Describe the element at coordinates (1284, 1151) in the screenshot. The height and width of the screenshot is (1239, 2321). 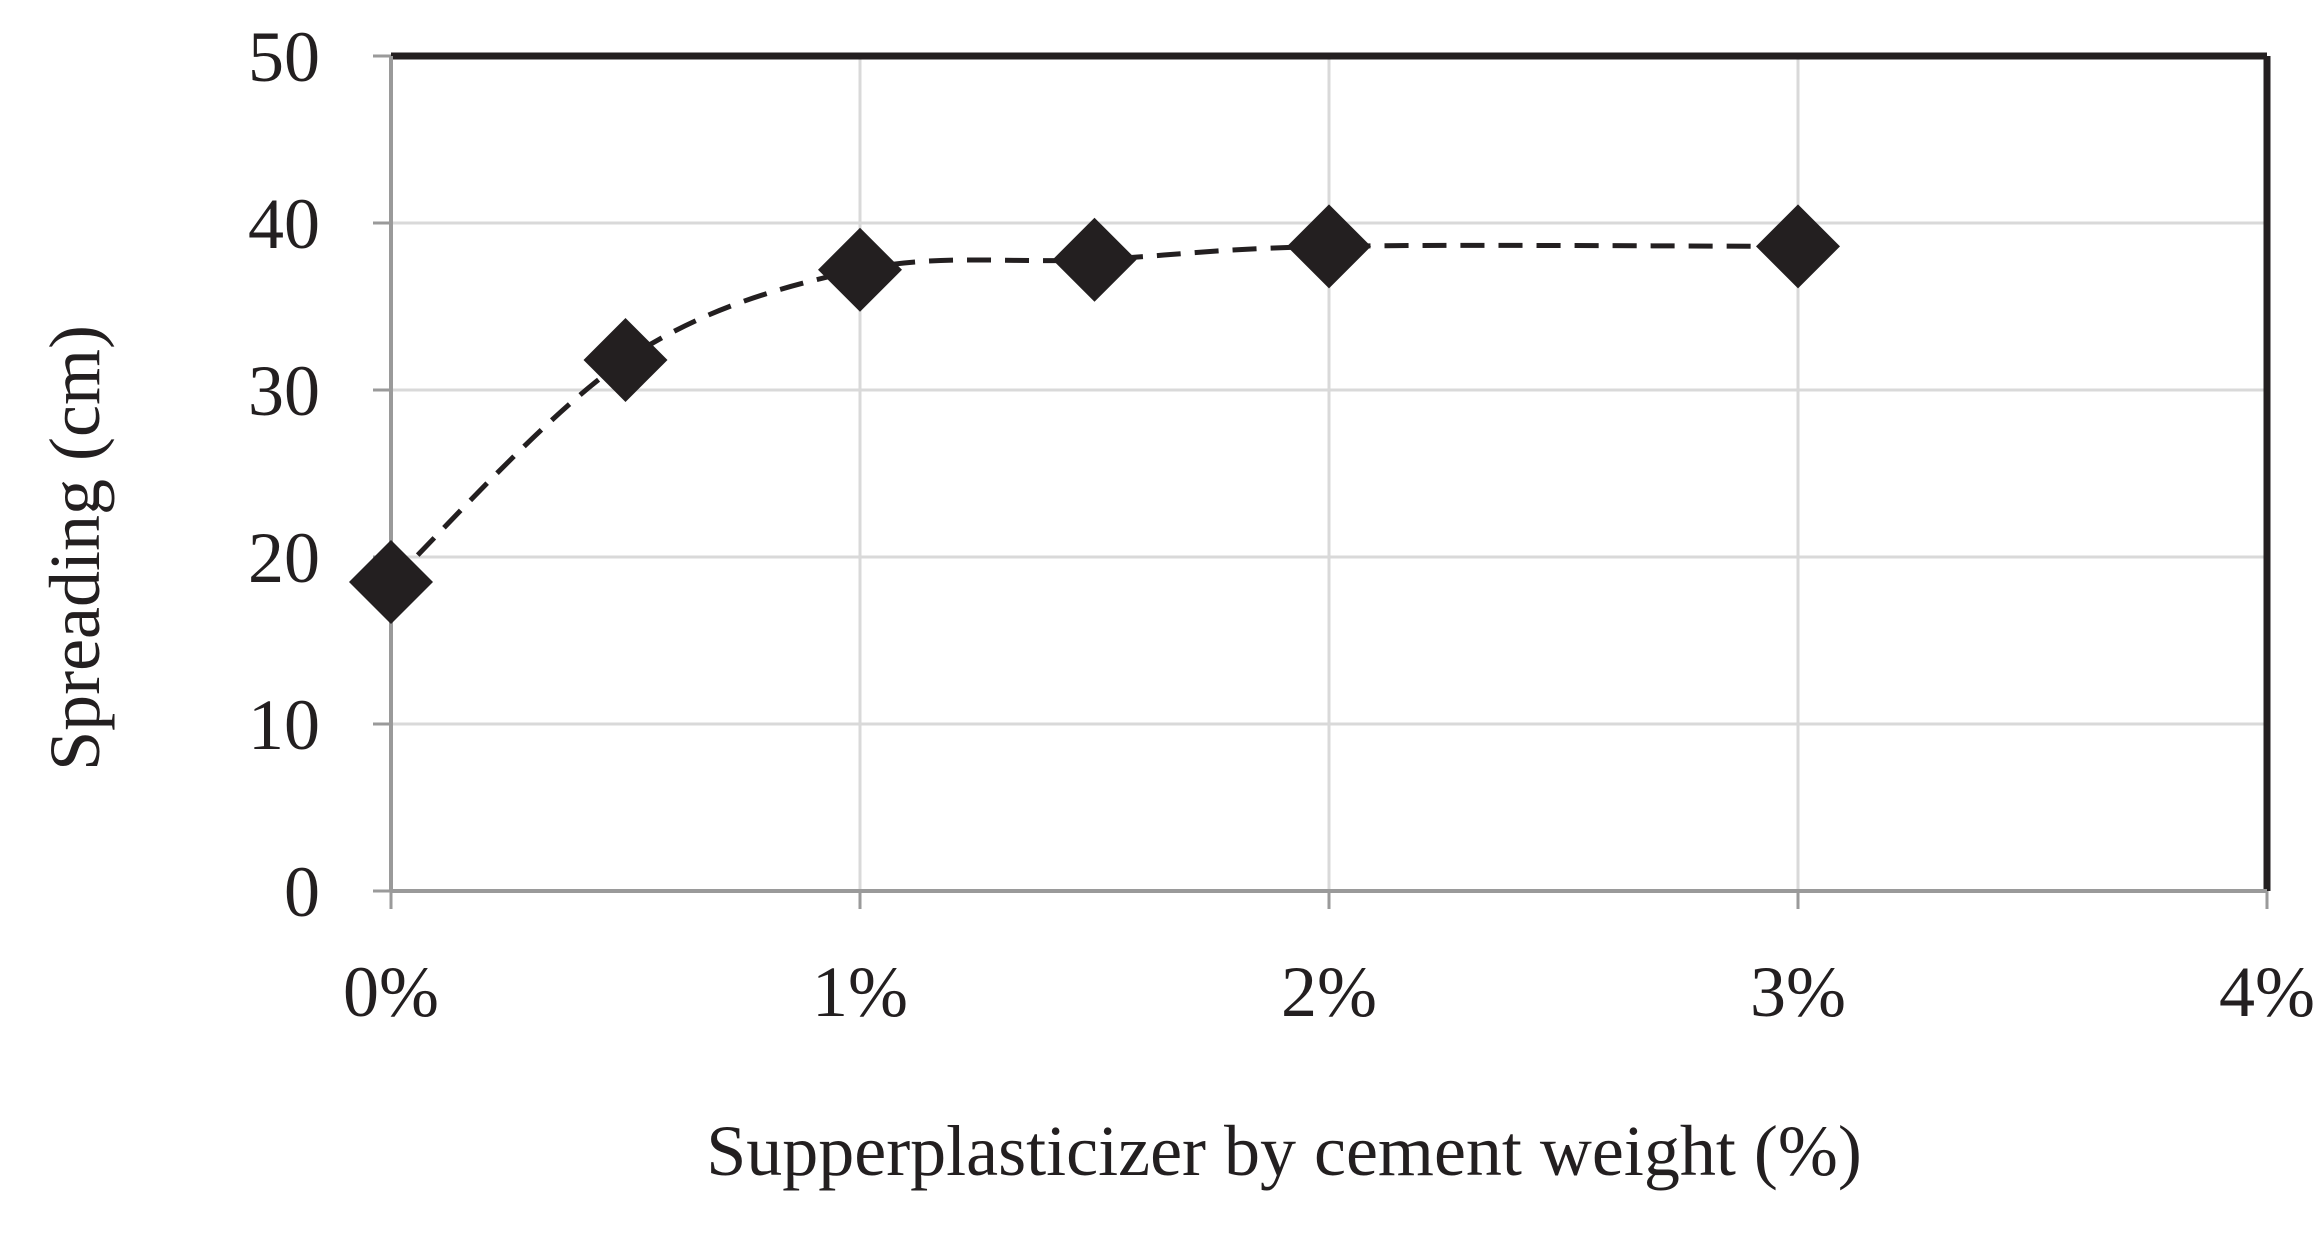
I see `x-axis-title: Supperplasticizer by cement weight (%)` at that location.